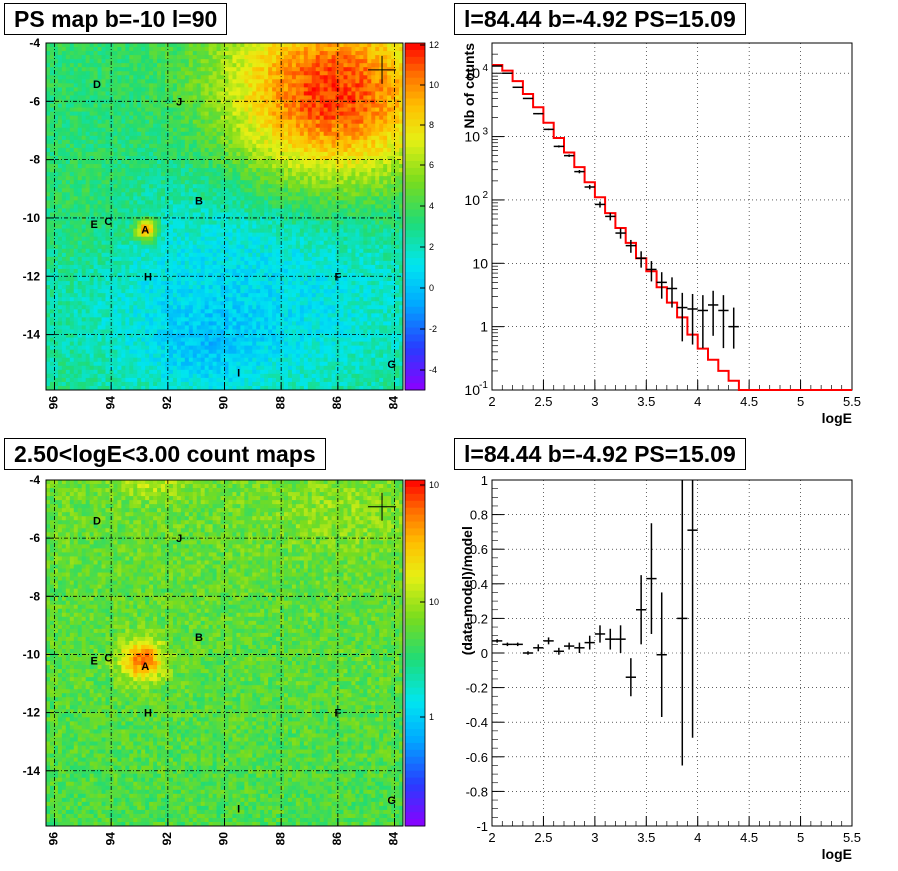 This screenshot has width=898, height=871. I want to click on residual-y-tick-label: -0.4, so click(477, 722).